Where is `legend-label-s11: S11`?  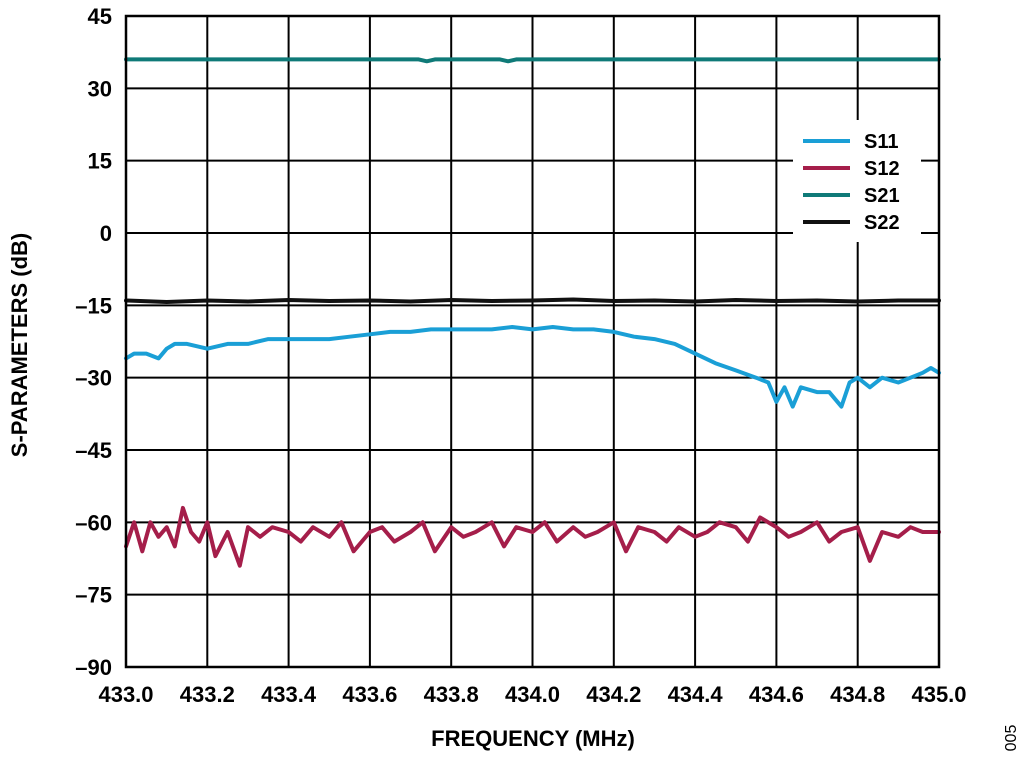 legend-label-s11: S11 is located at coordinates (881, 142).